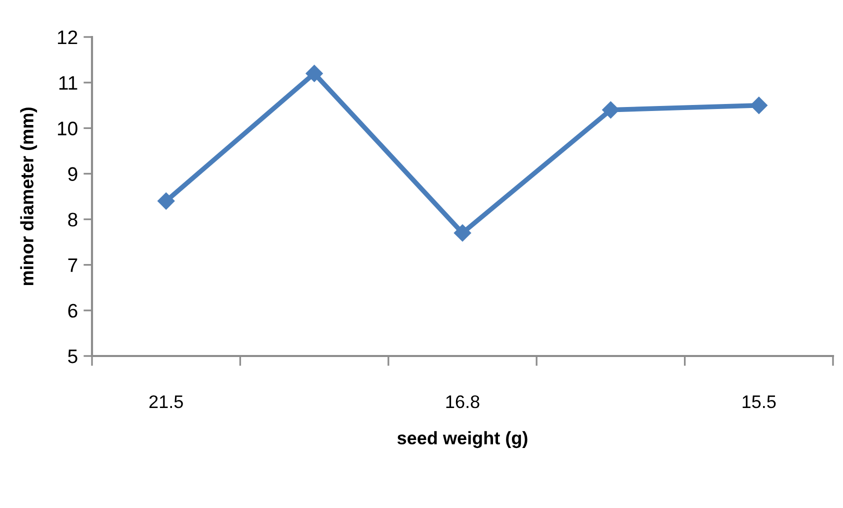  I want to click on y-tick-label: 12, so click(68, 37).